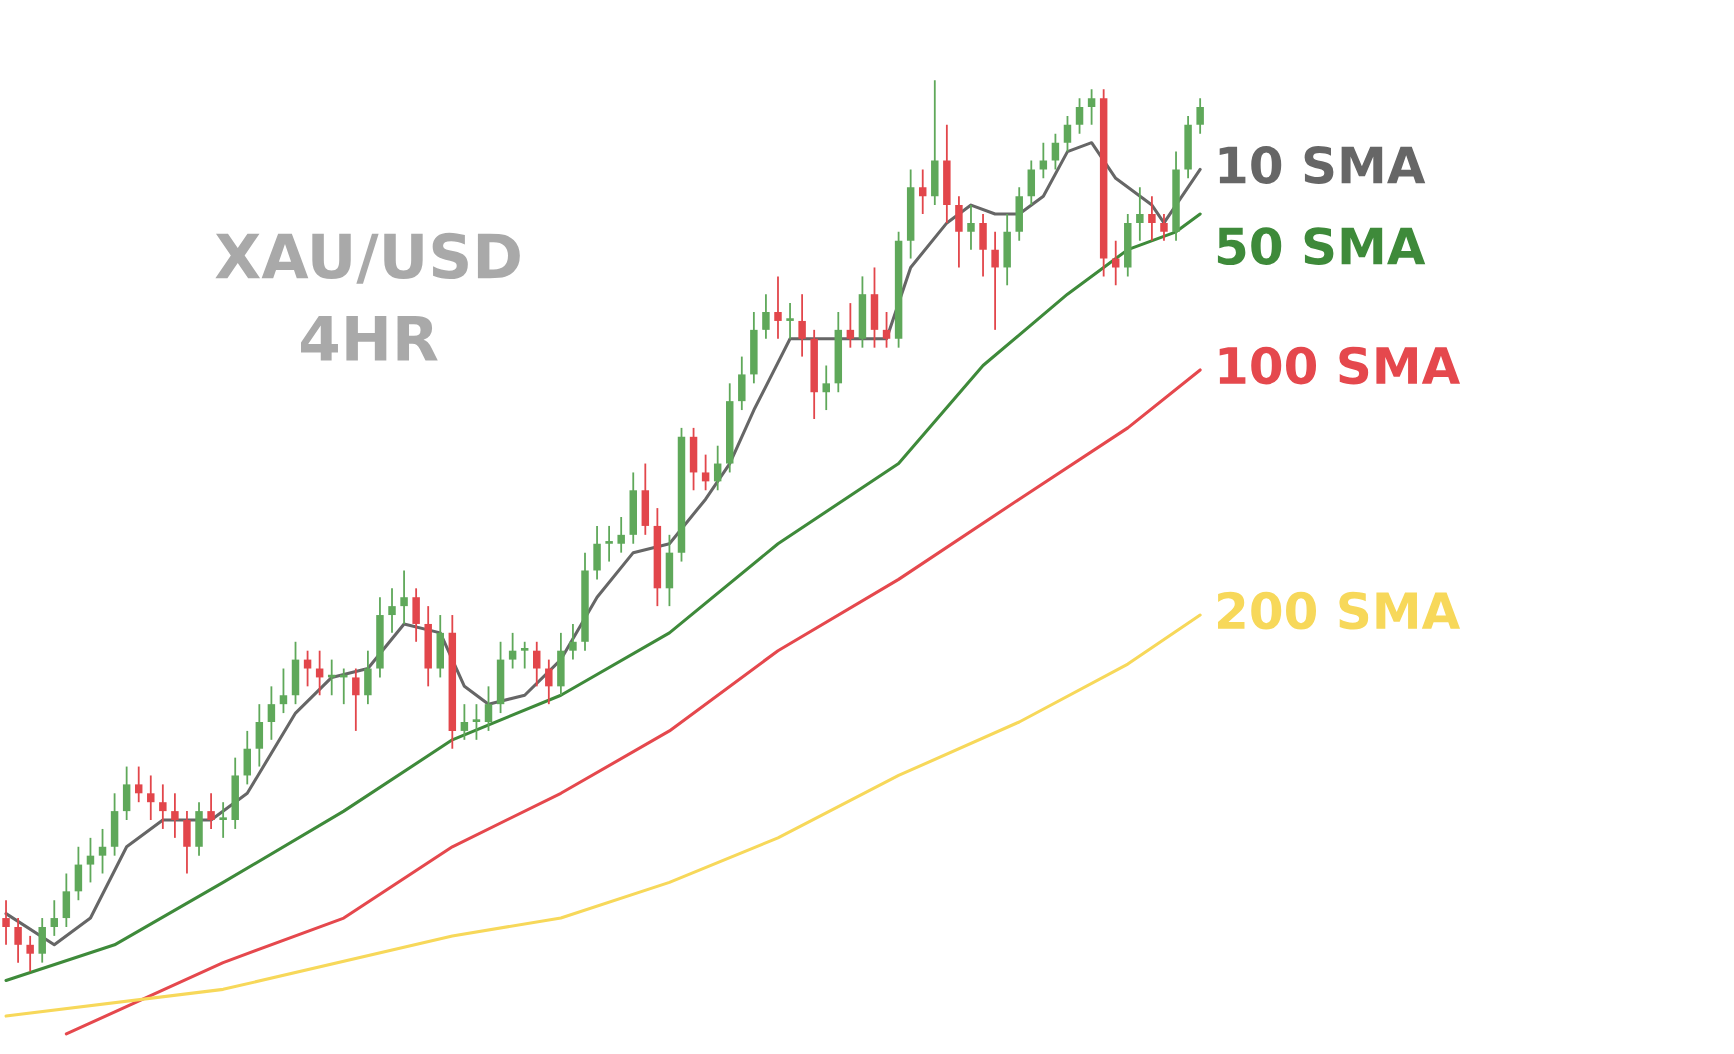 The width and height of the screenshot is (1734, 1054). I want to click on series-label: 100 SMA, so click(1340, 365).